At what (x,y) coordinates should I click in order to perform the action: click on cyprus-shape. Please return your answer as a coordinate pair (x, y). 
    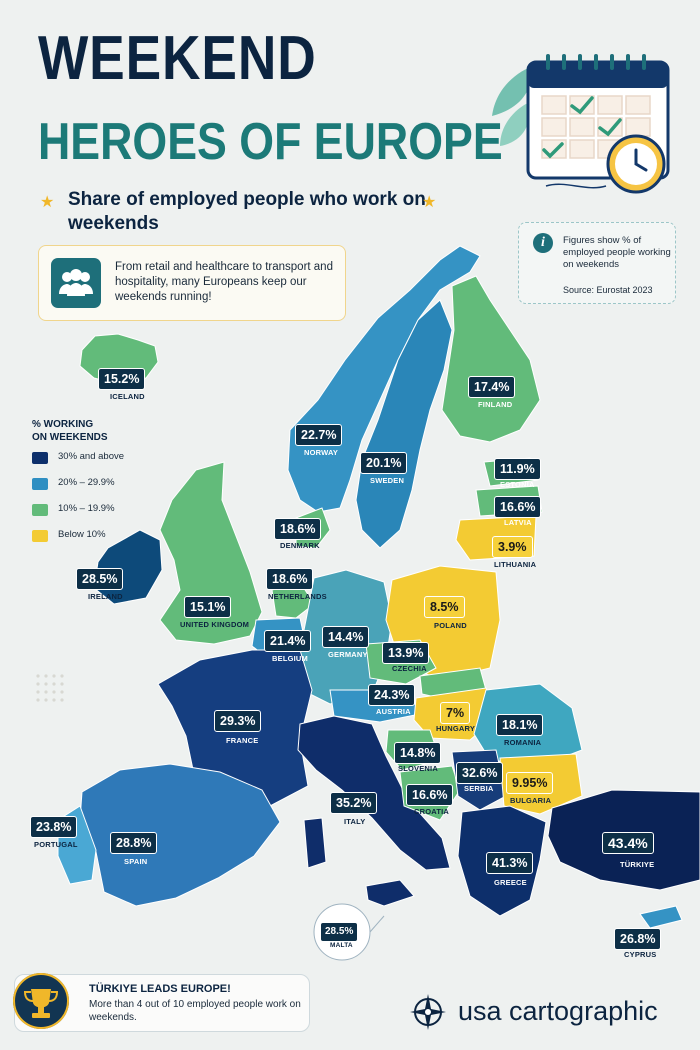
    Looking at the image, I should click on (661, 917).